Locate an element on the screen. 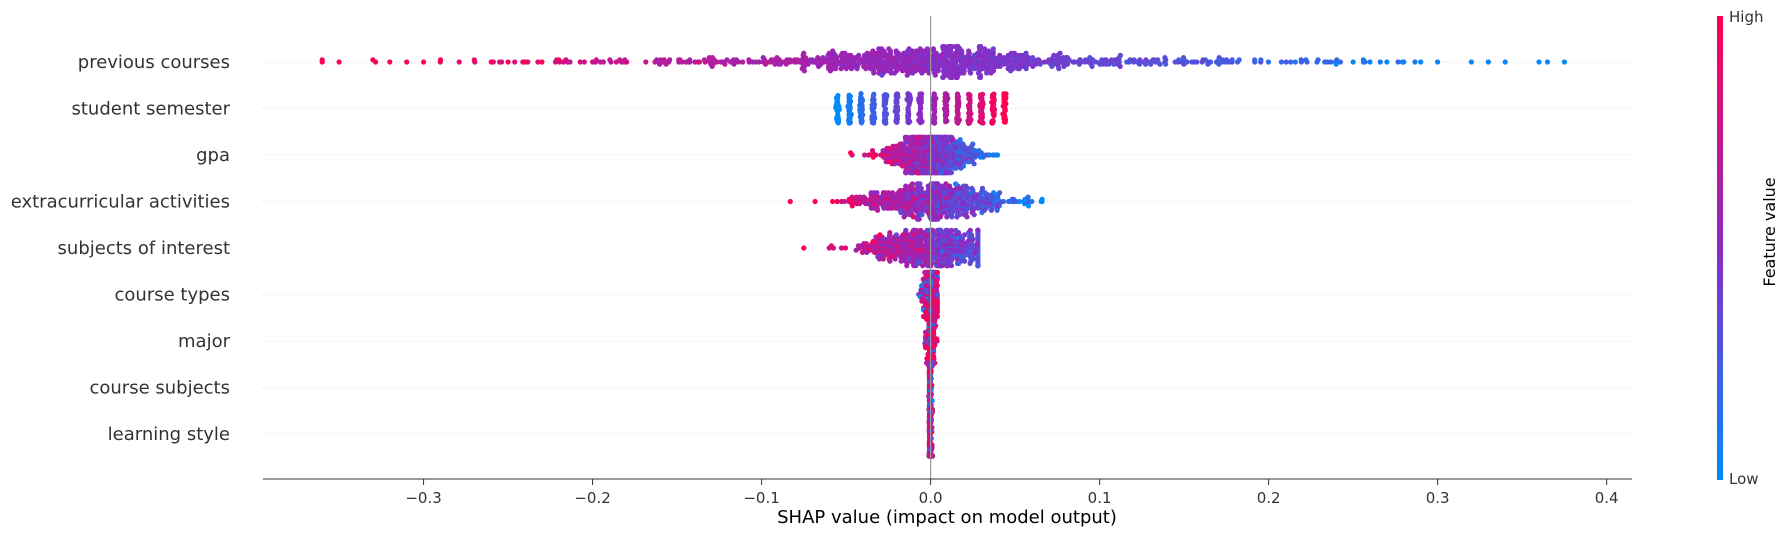 The height and width of the screenshot is (536, 1785). feature-label: course types is located at coordinates (172, 295).